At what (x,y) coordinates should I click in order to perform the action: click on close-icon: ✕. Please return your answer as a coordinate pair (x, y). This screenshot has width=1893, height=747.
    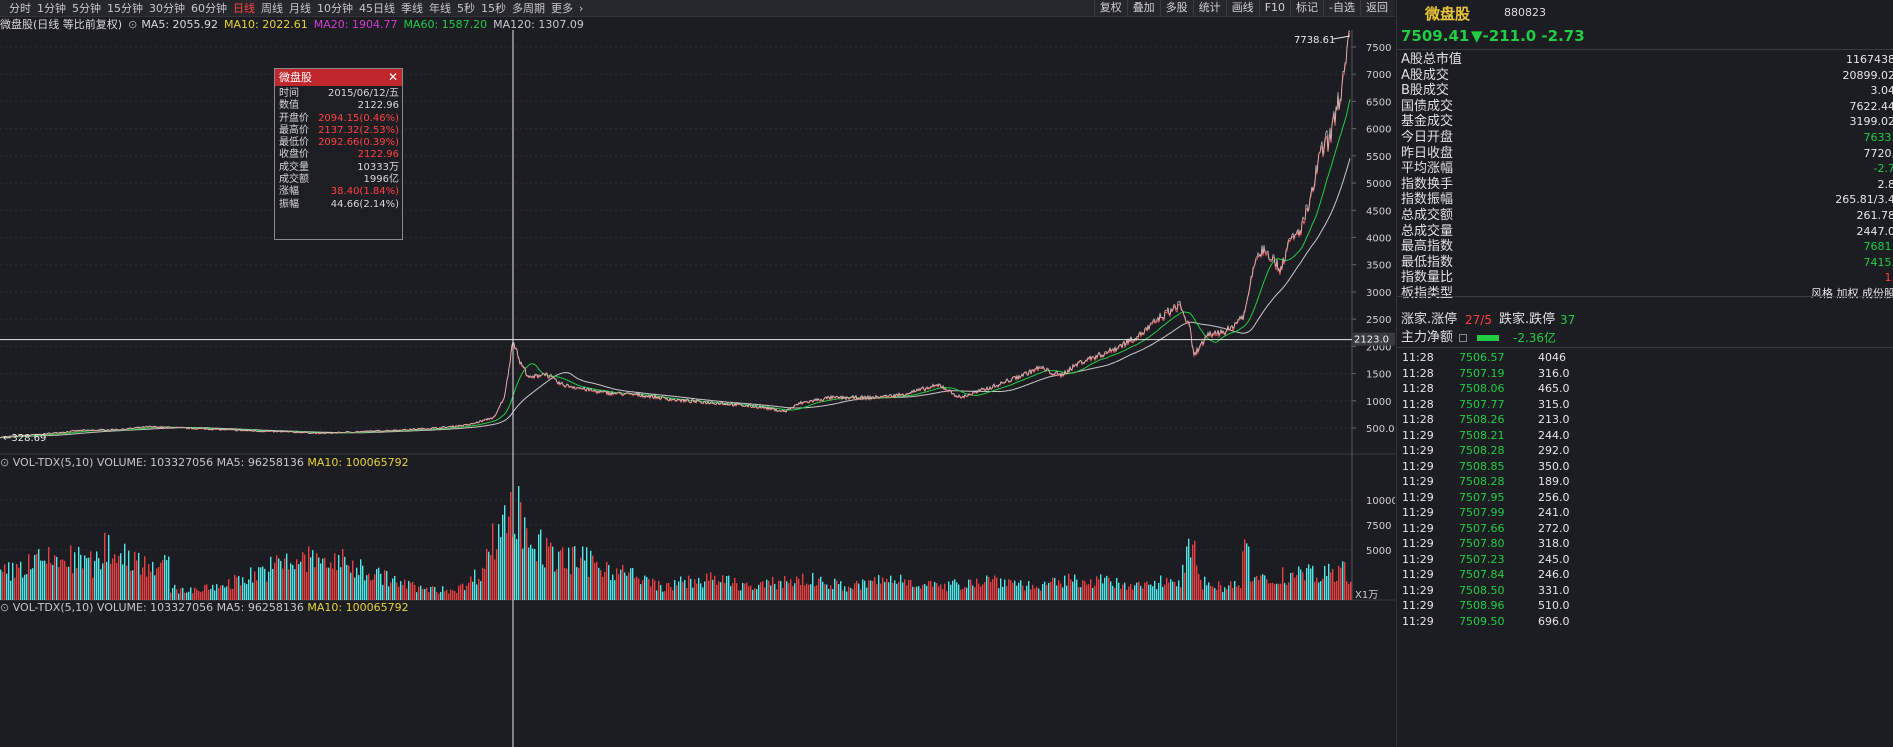
    Looking at the image, I should click on (392, 77).